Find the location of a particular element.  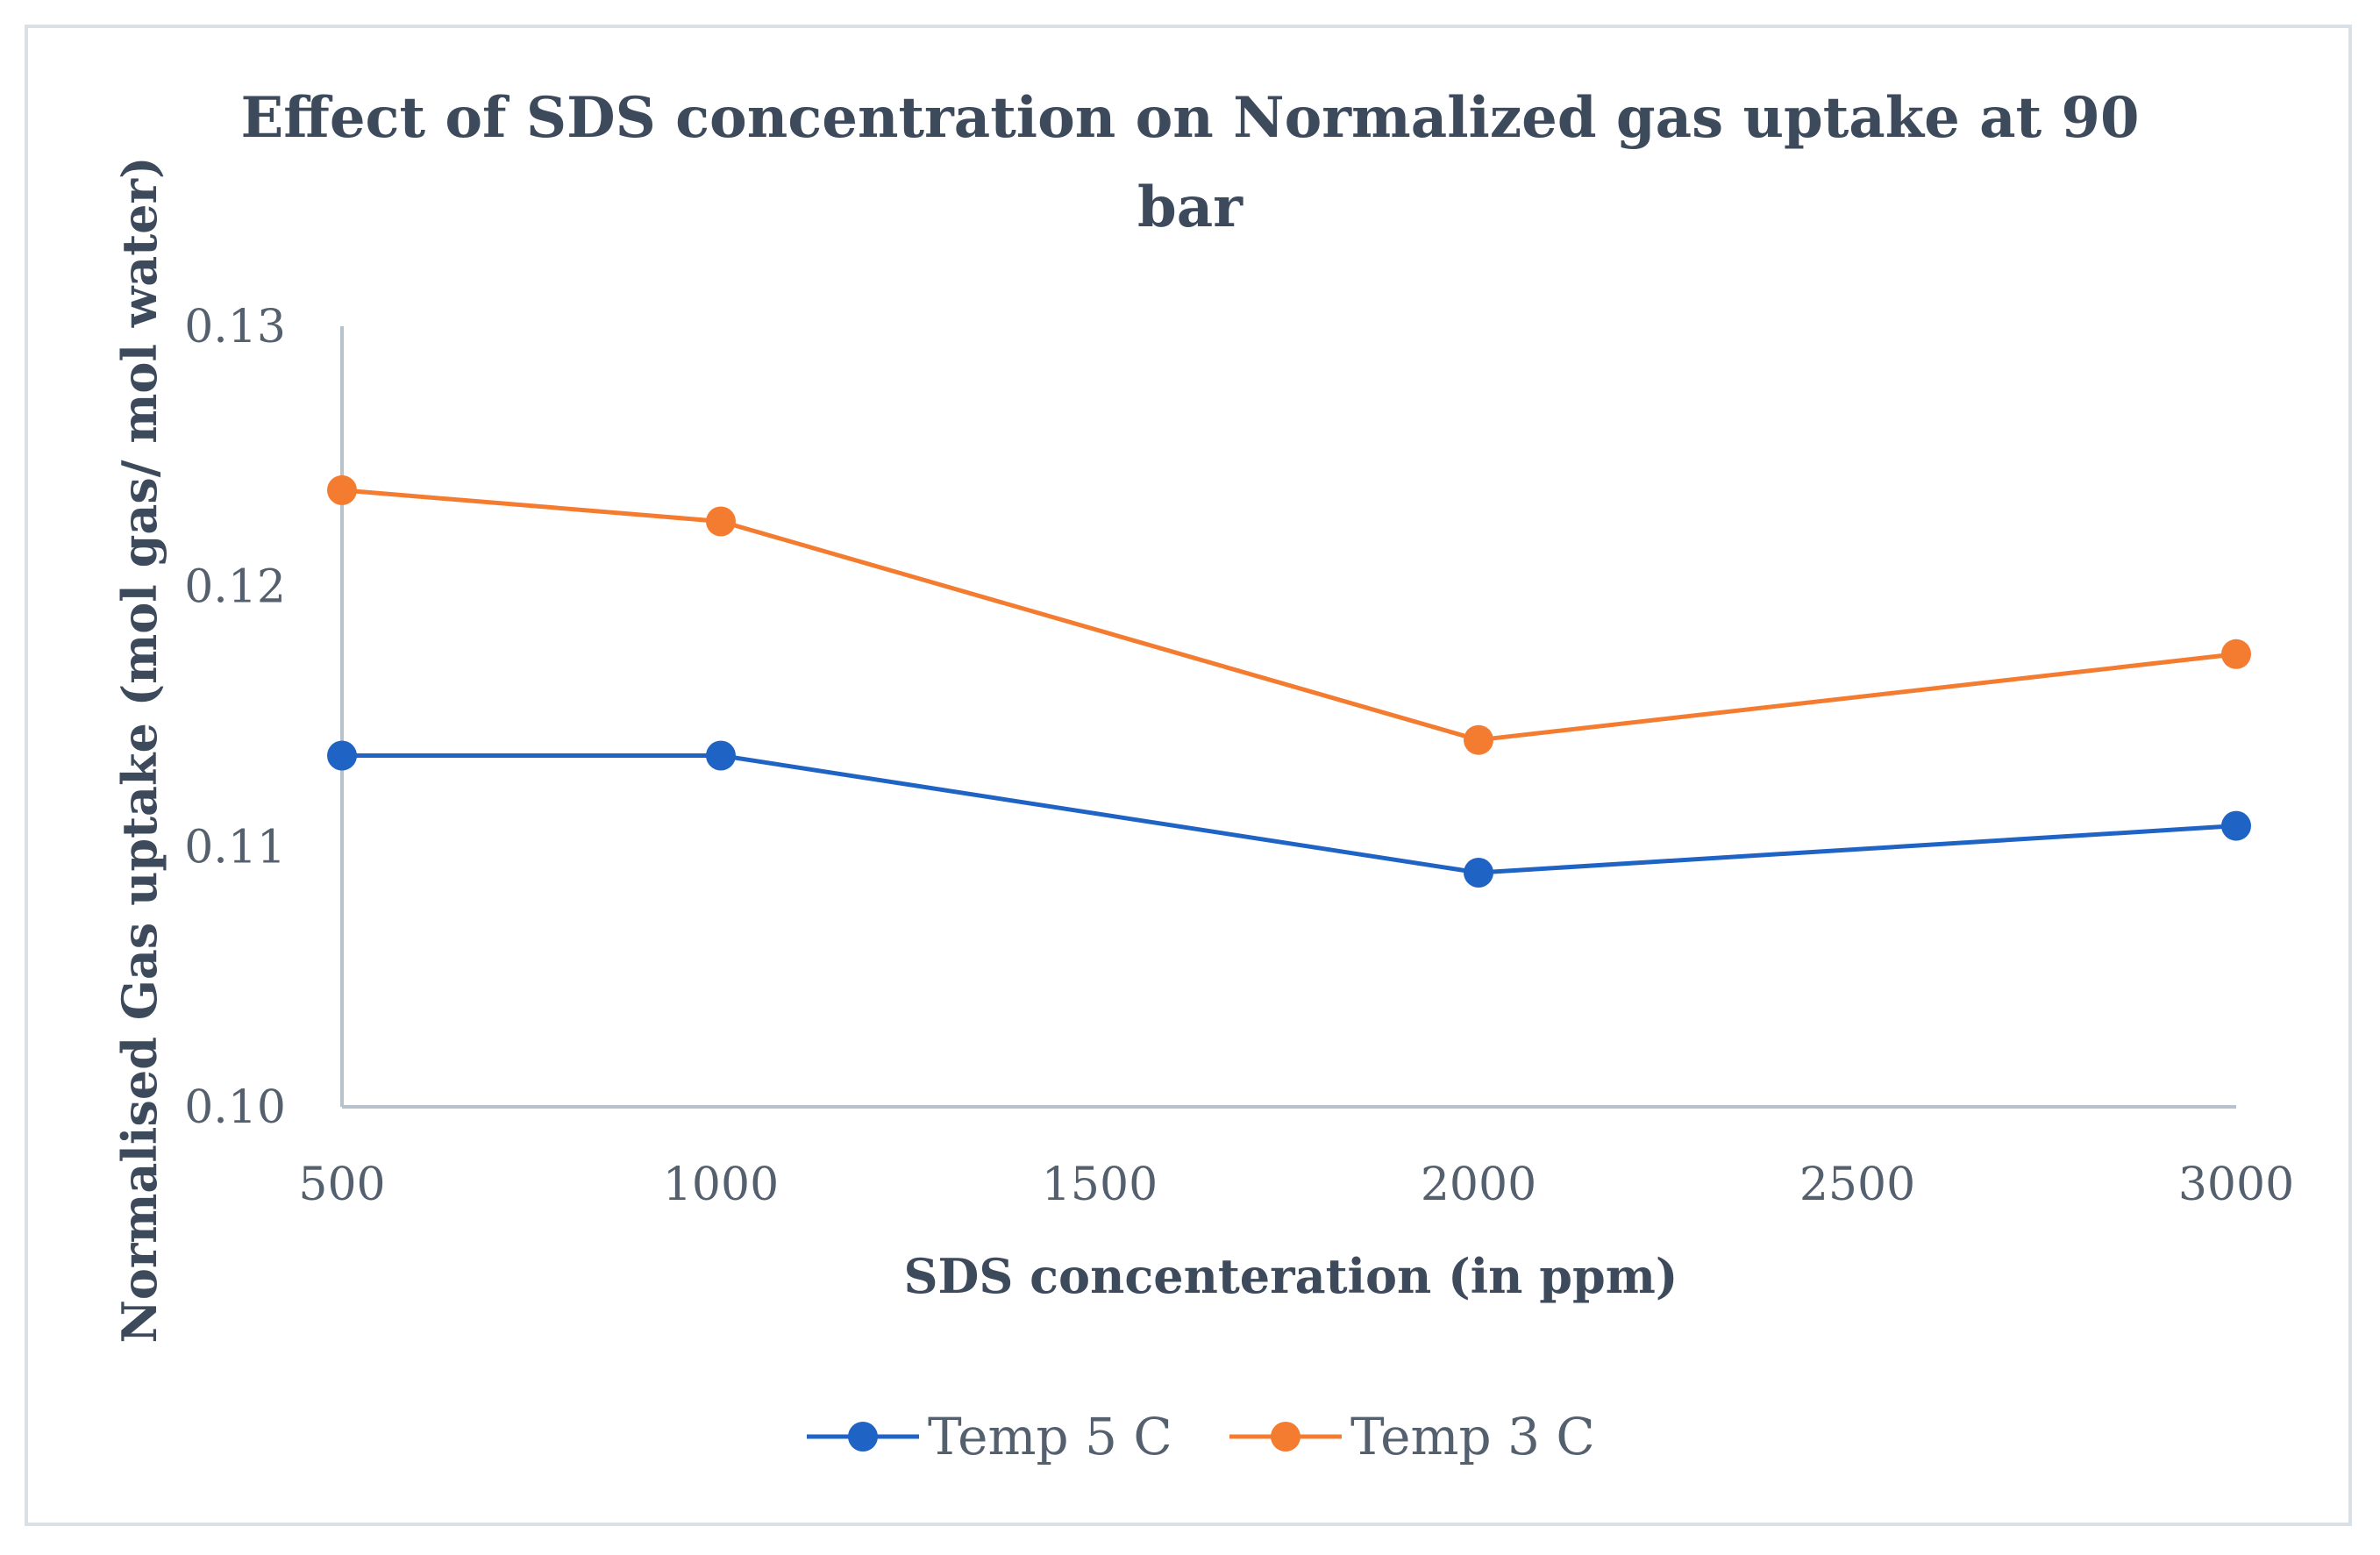

x-tick-label: 2000 is located at coordinates (1478, 1185).